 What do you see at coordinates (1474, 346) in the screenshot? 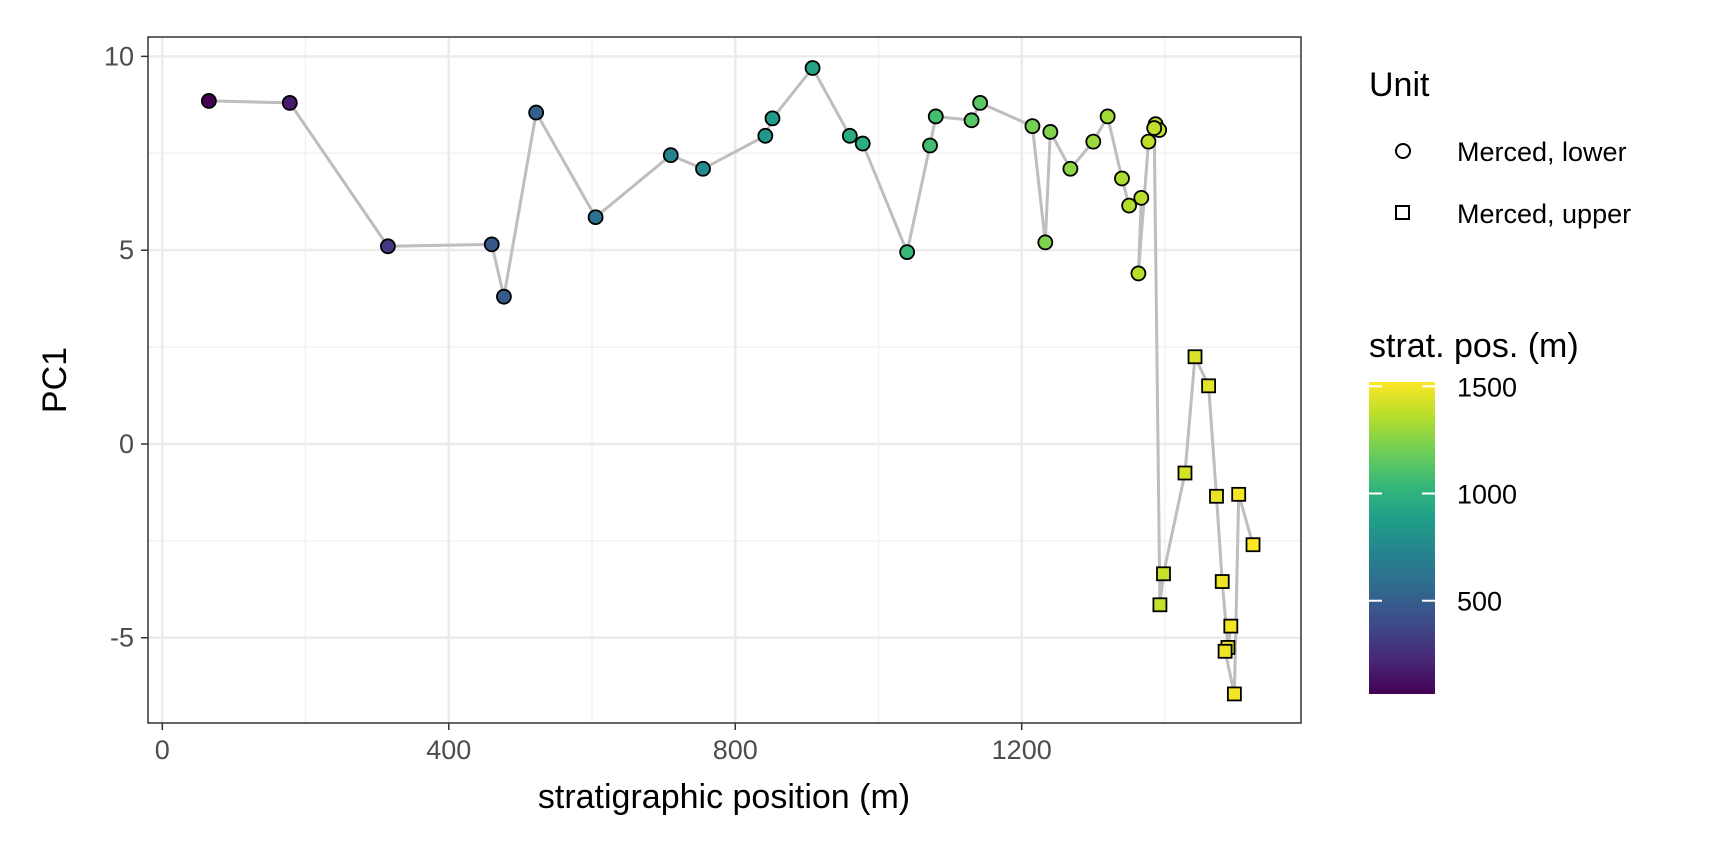
I see `legend-color-title: strat. pos. (m)` at bounding box center [1474, 346].